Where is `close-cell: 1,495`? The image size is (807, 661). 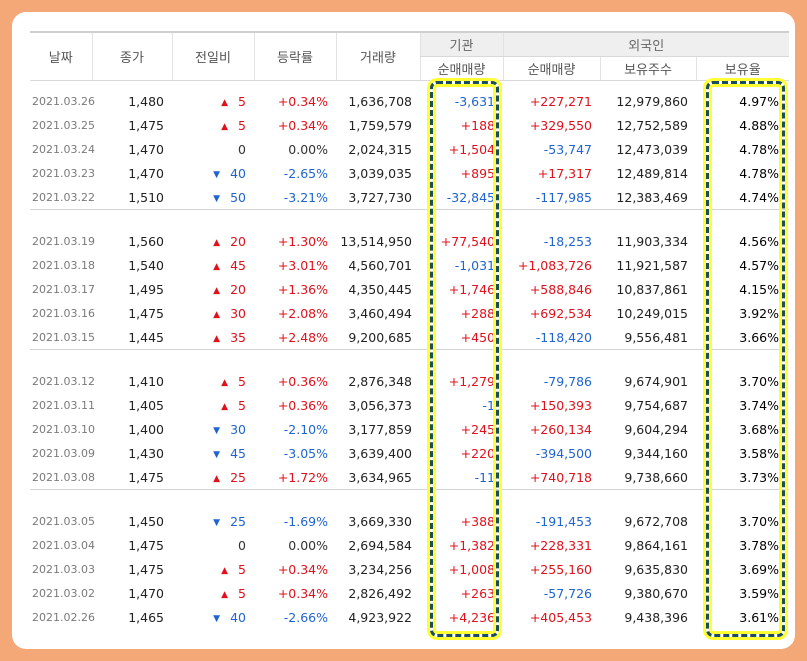 close-cell: 1,495 is located at coordinates (146, 289).